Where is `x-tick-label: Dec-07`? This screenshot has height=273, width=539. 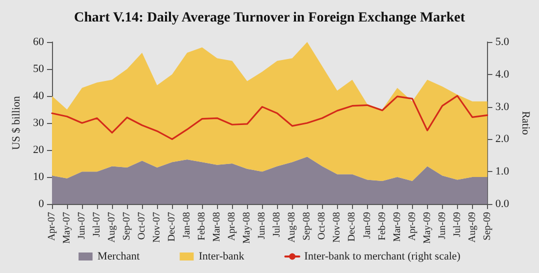 x-tick-label: Dec-07 is located at coordinates (172, 227).